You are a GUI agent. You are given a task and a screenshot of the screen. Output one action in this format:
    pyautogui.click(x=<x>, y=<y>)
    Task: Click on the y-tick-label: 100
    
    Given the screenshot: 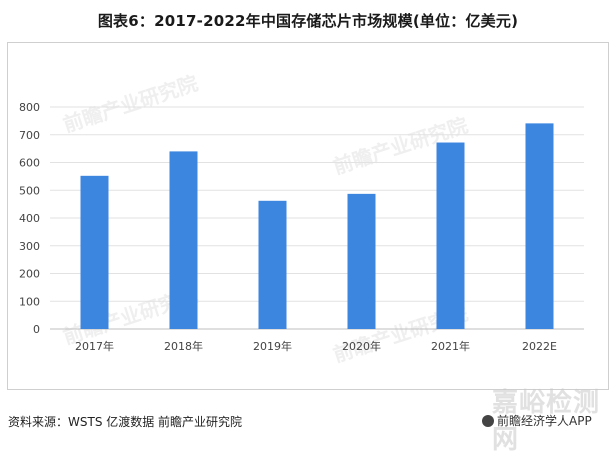 What is the action you would take?
    pyautogui.click(x=29, y=301)
    